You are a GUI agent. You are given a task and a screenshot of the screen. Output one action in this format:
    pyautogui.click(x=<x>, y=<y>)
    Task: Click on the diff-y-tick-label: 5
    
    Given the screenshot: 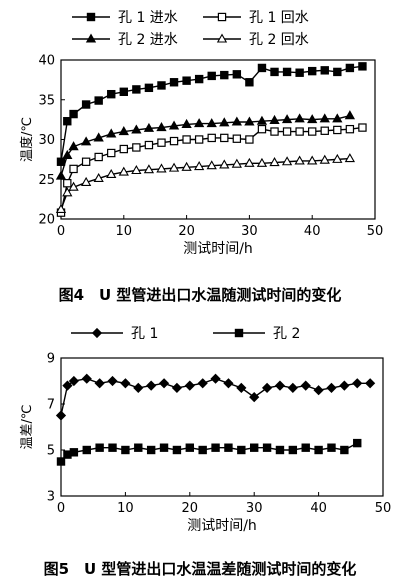 What is the action you would take?
    pyautogui.click(x=51, y=451)
    